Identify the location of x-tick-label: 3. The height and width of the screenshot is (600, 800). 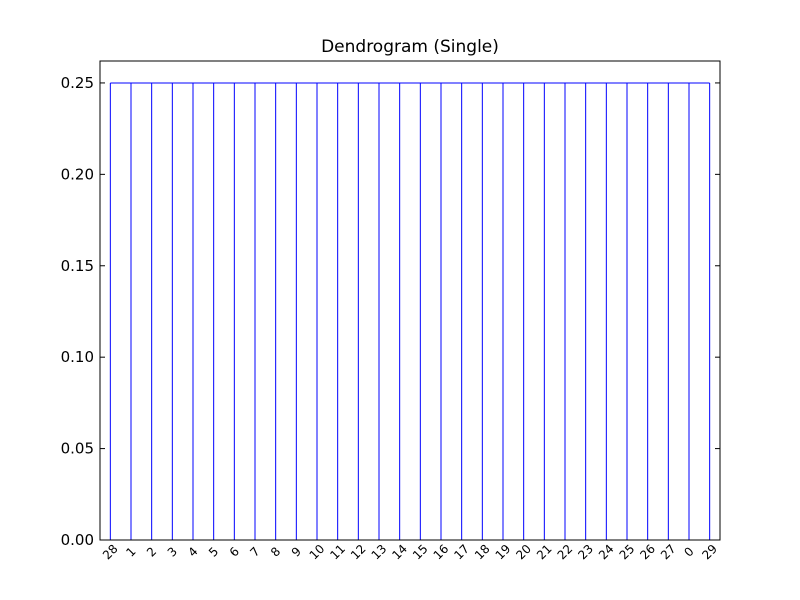
(172, 551).